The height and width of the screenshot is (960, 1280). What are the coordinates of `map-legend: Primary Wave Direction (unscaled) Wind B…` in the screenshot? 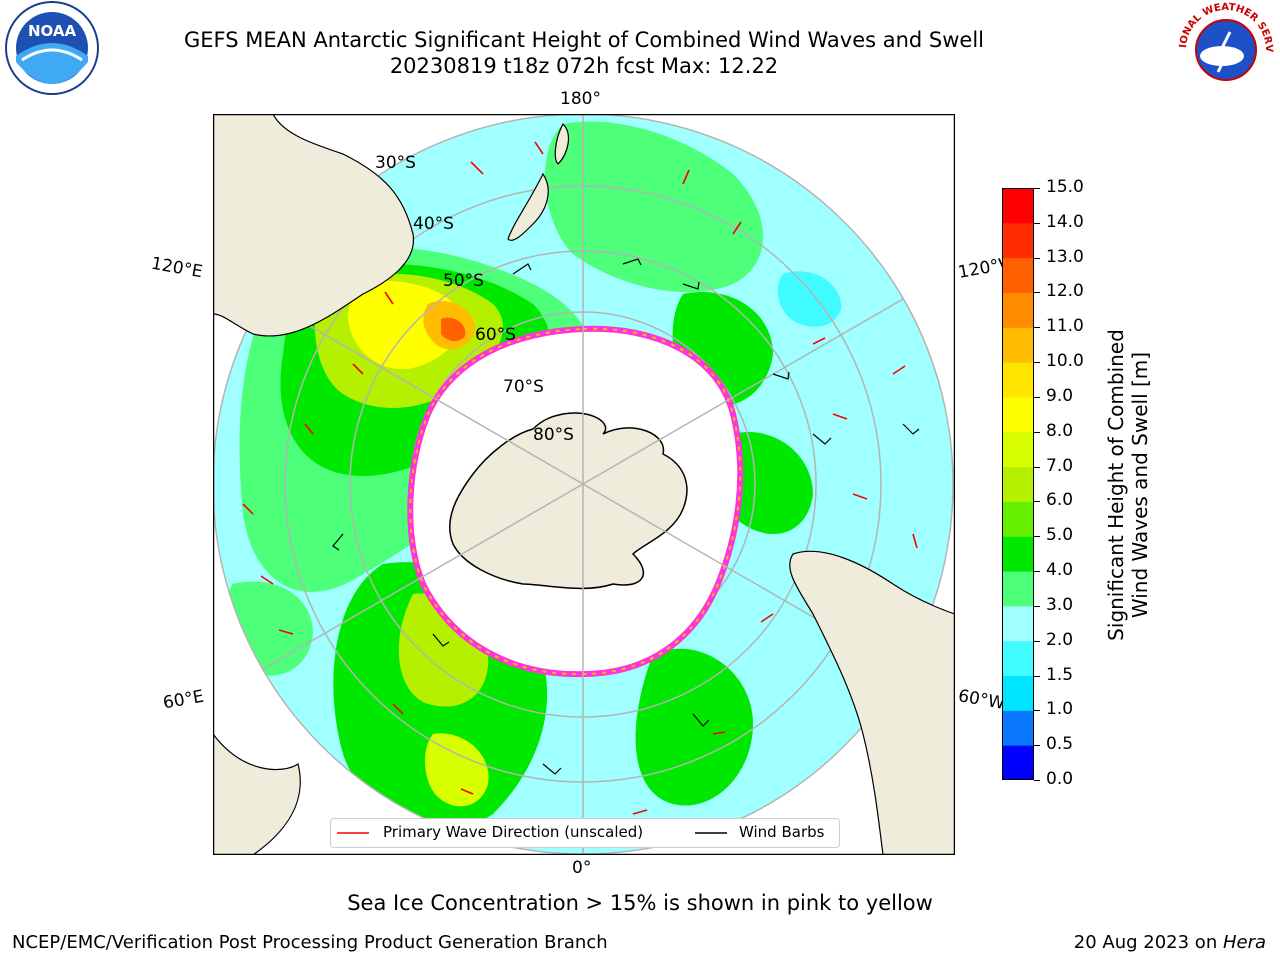 It's located at (585, 833).